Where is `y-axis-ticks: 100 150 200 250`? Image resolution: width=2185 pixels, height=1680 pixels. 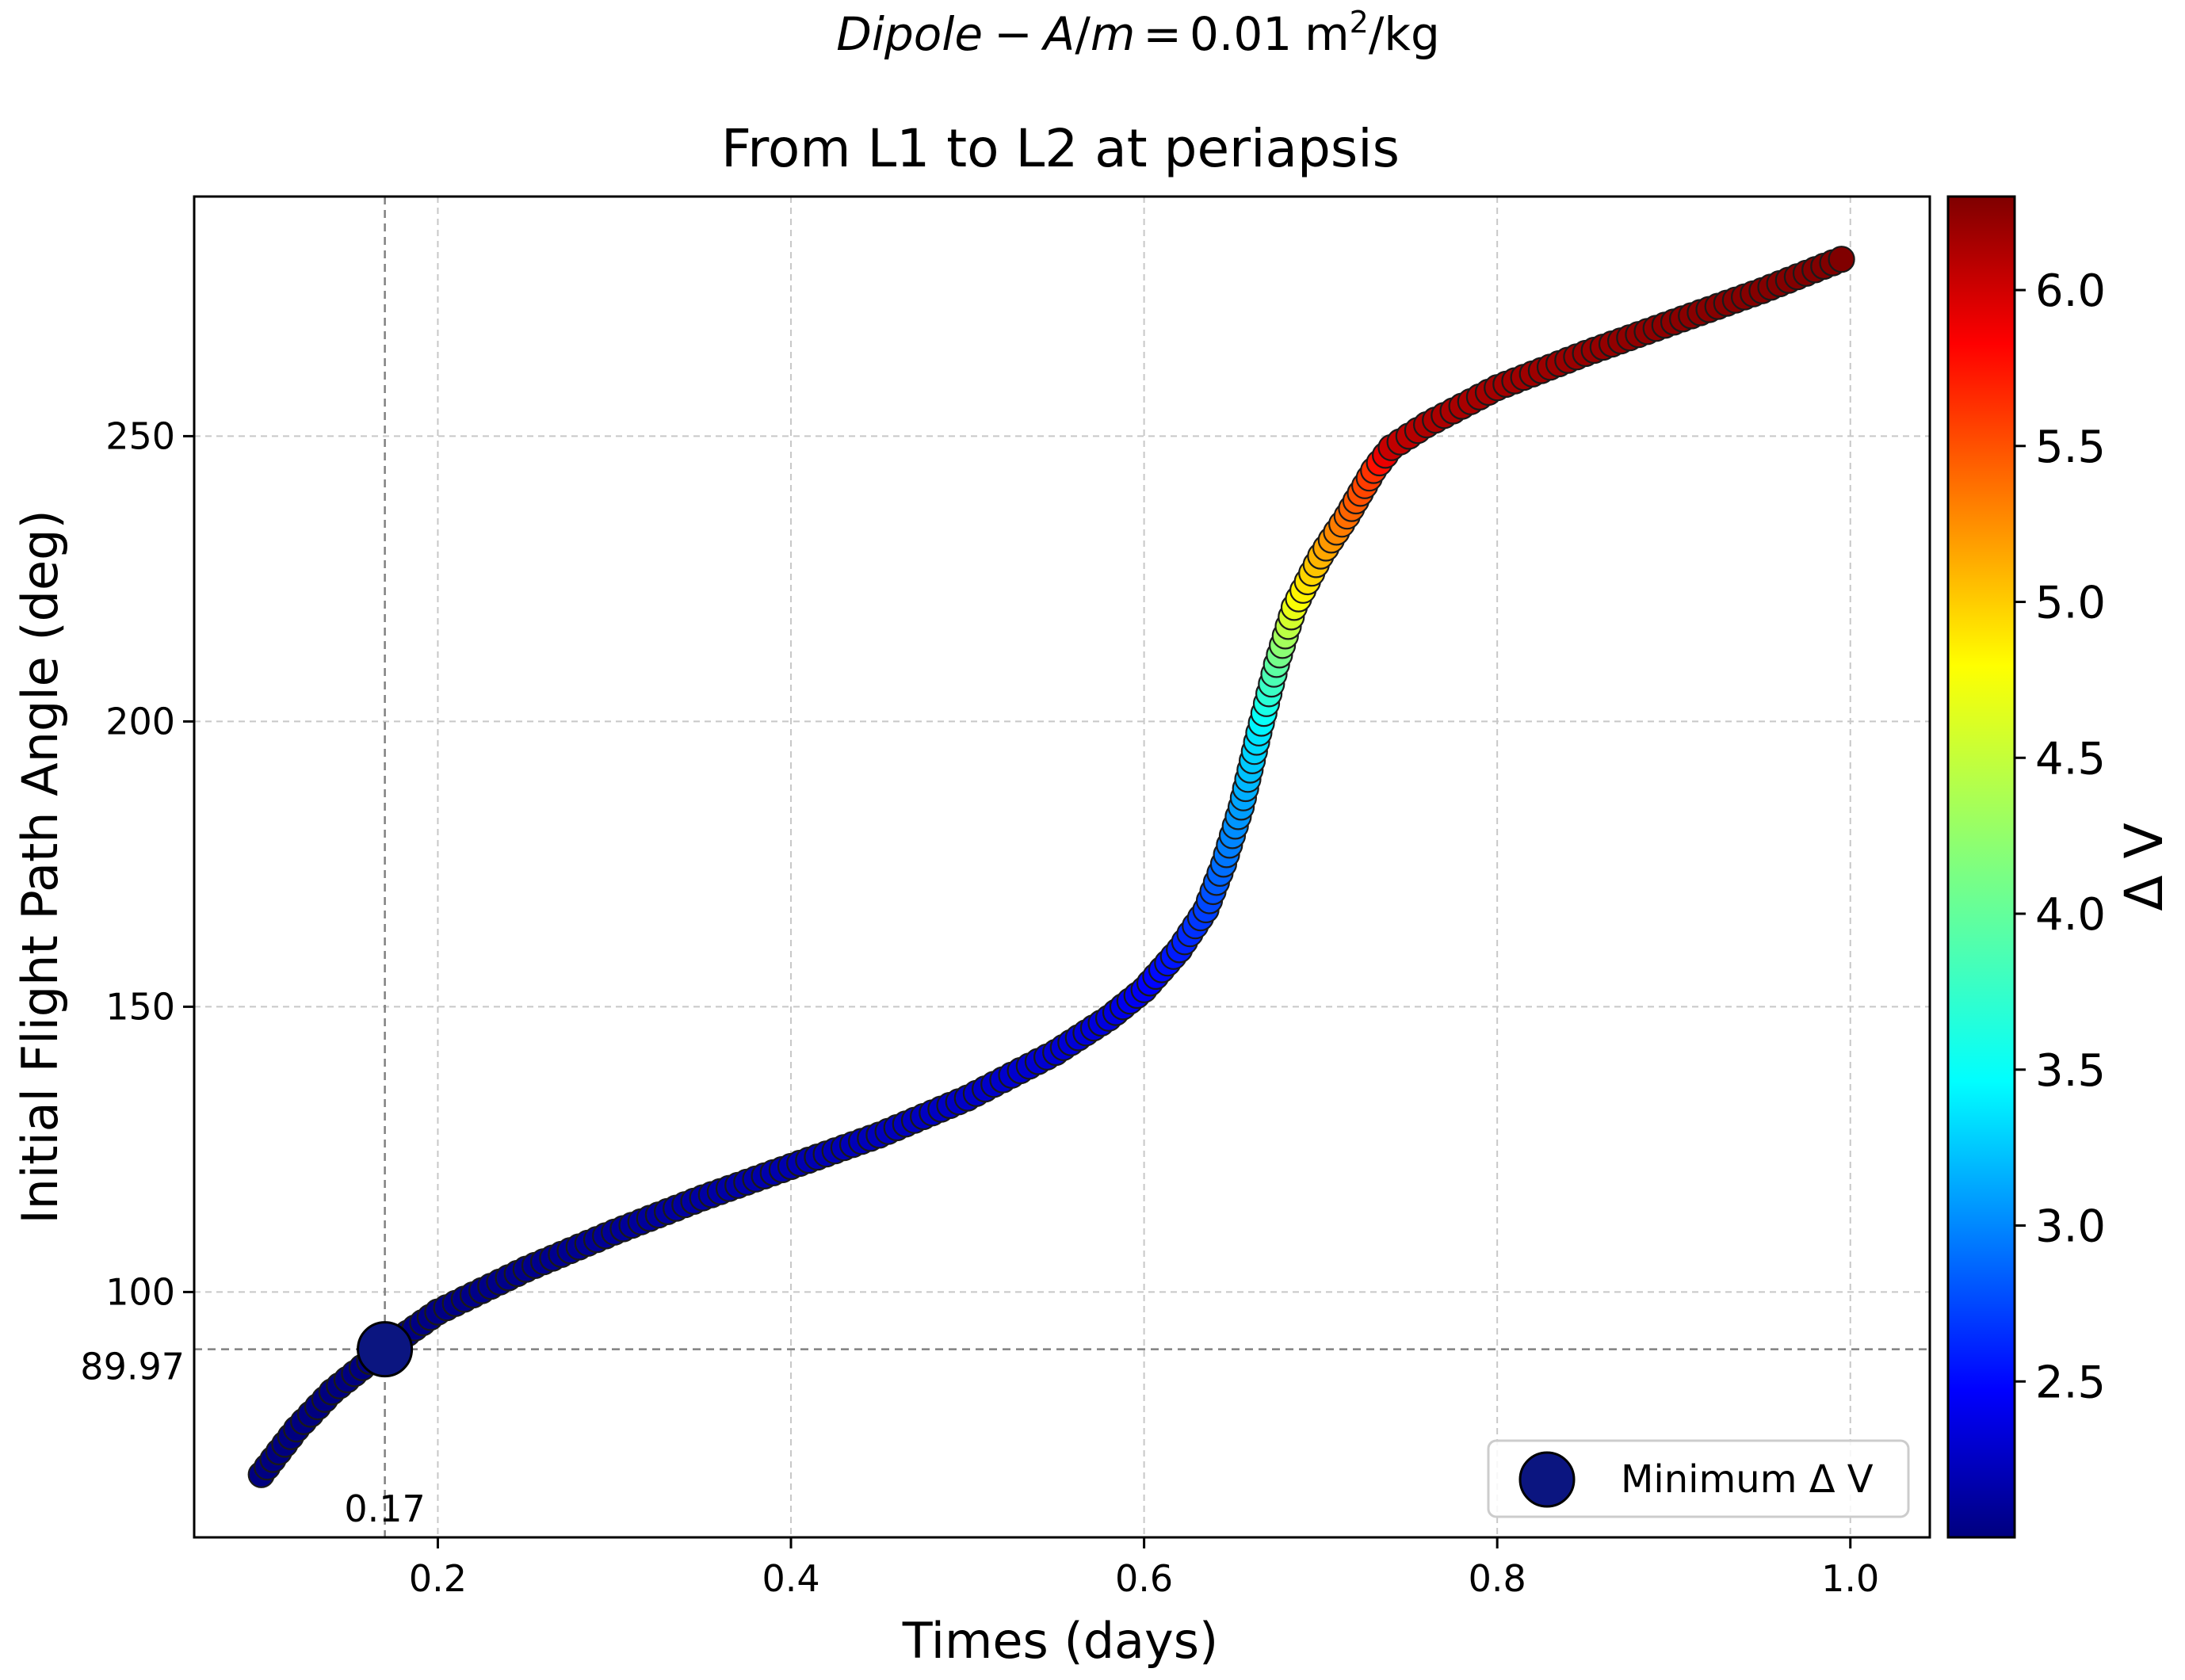 y-axis-ticks: 100 150 200 250 is located at coordinates (150, 864).